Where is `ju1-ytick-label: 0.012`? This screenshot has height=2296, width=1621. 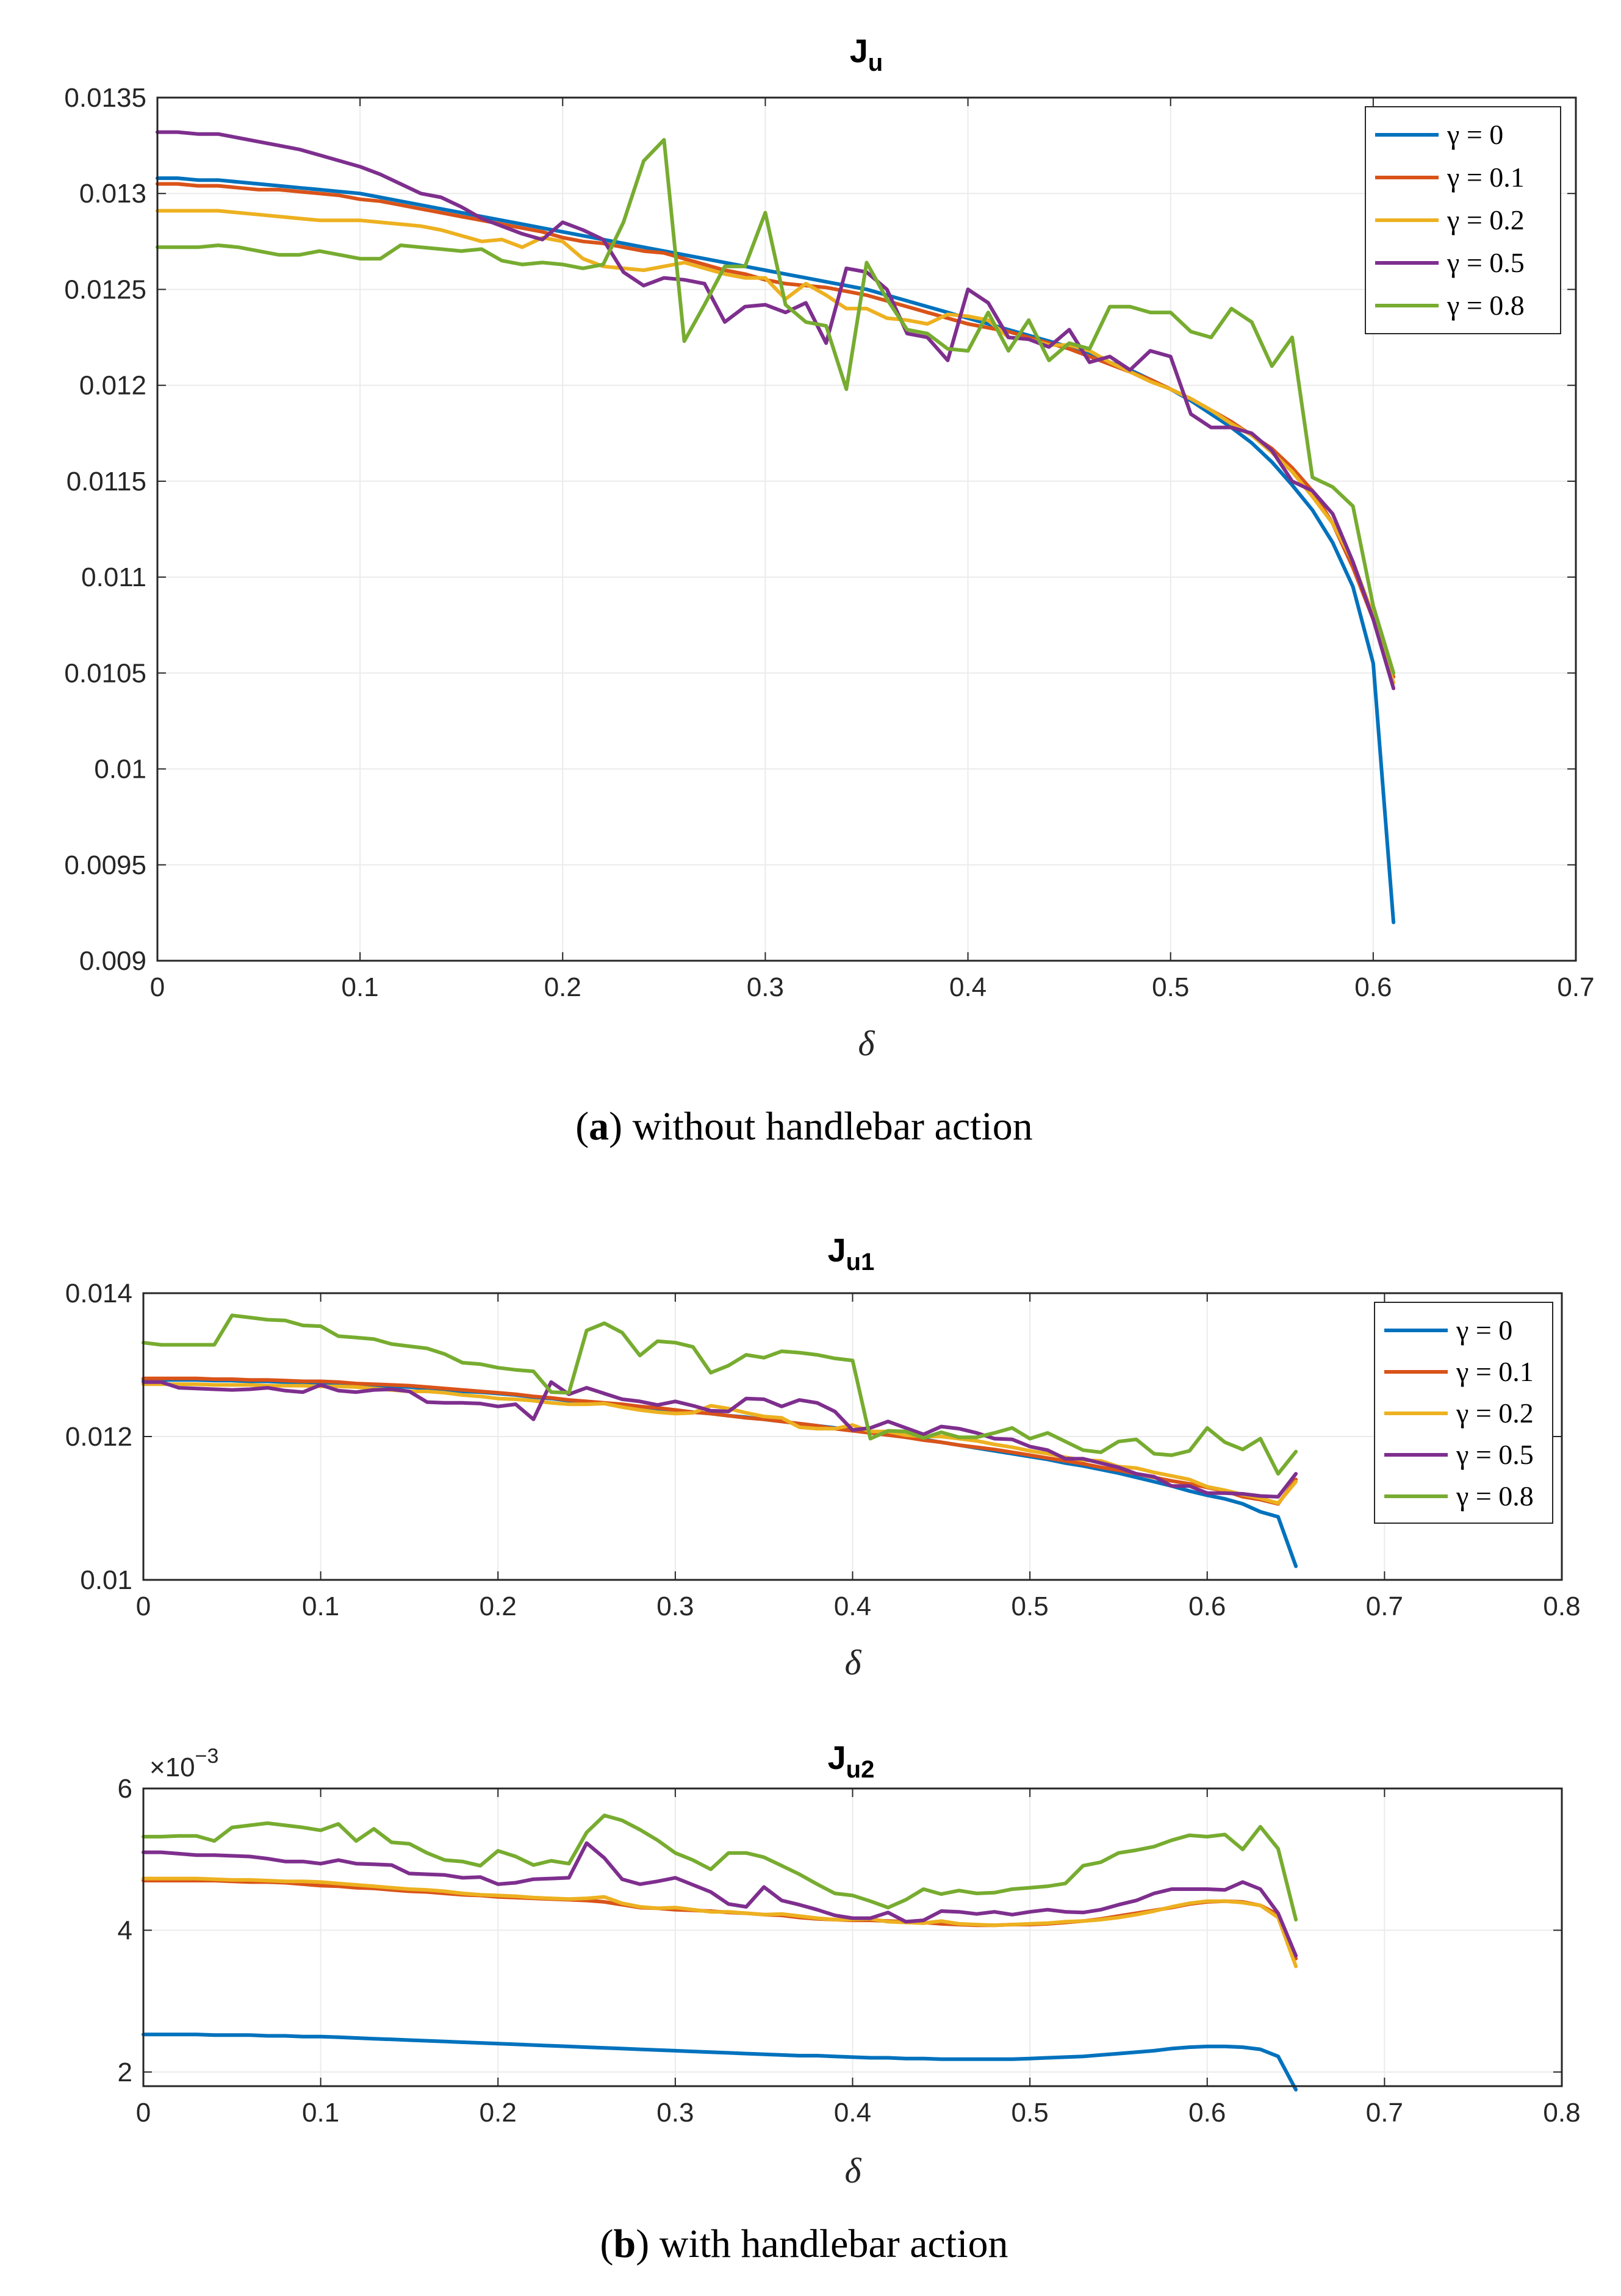 ju1-ytick-label: 0.012 is located at coordinates (98, 1437).